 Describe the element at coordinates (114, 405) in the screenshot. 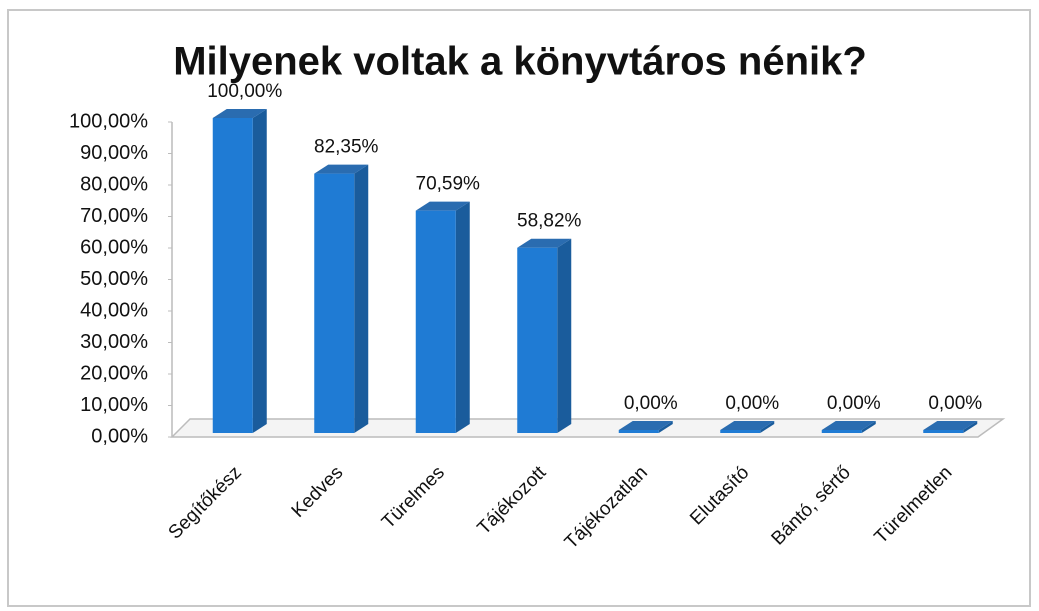

I see `y-tick-label: 10,00%` at that location.